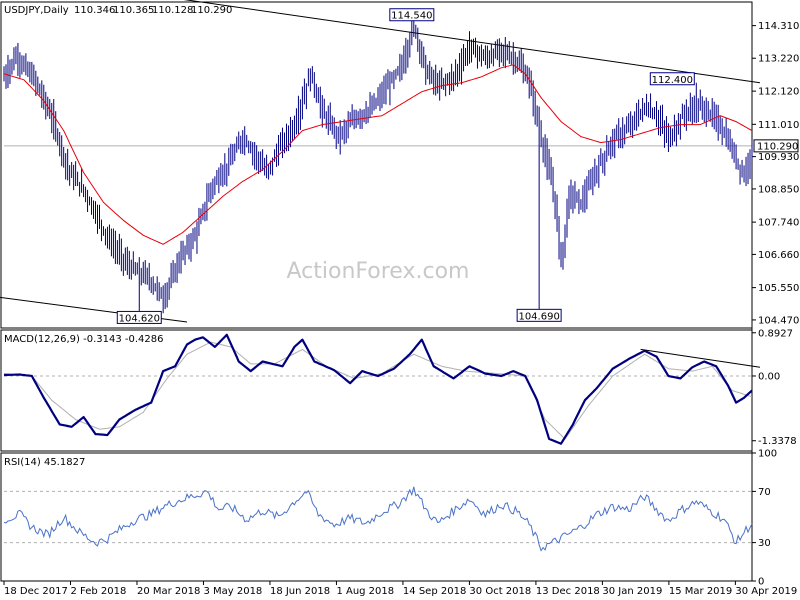 This screenshot has height=600, width=800. Describe the element at coordinates (98, 591) in the screenshot. I see `x-tick-label-1: 2 Feb 2018` at that location.